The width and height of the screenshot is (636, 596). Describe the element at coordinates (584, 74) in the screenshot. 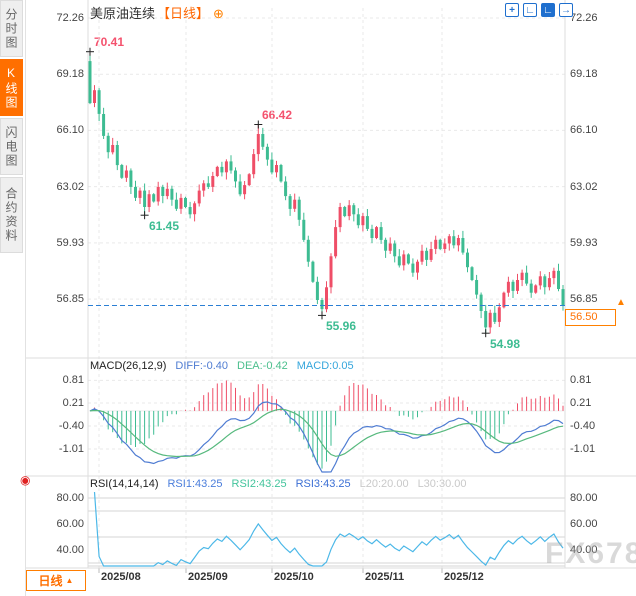

I see `price-axis-label-right: 69.18` at that location.